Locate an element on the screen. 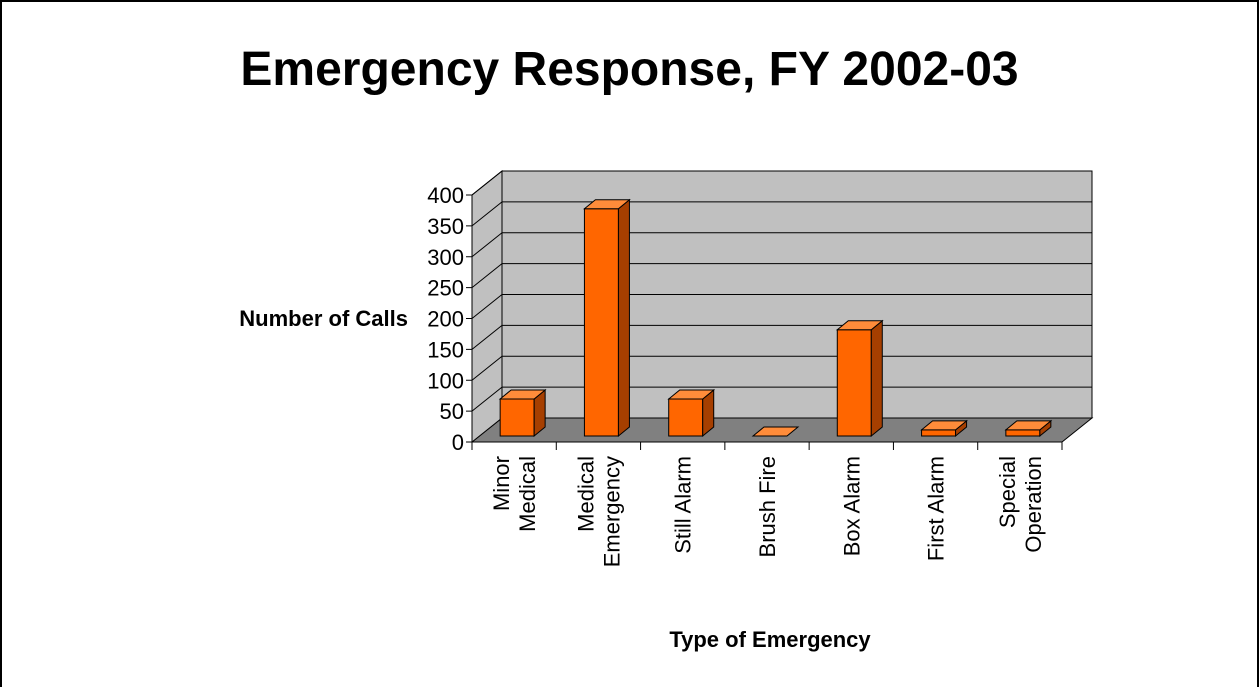 The width and height of the screenshot is (1259, 689). x-tick-label: Operation is located at coordinates (1033, 504).